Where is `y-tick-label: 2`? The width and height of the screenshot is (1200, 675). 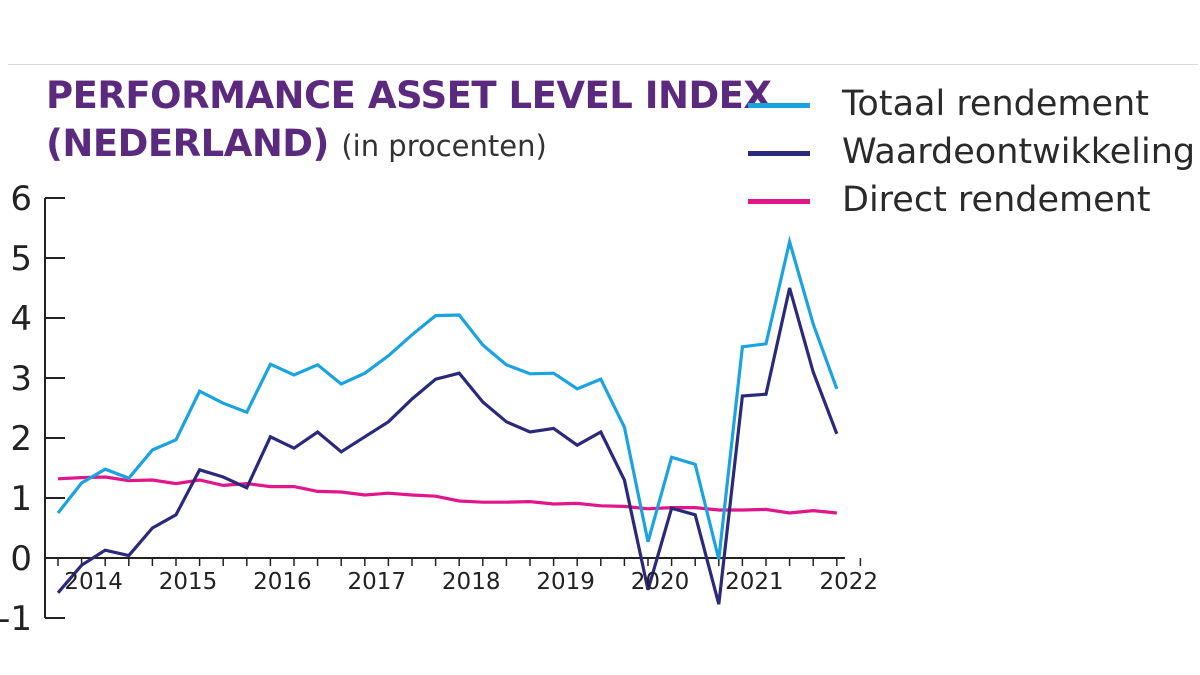
y-tick-label: 2 is located at coordinates (21, 439).